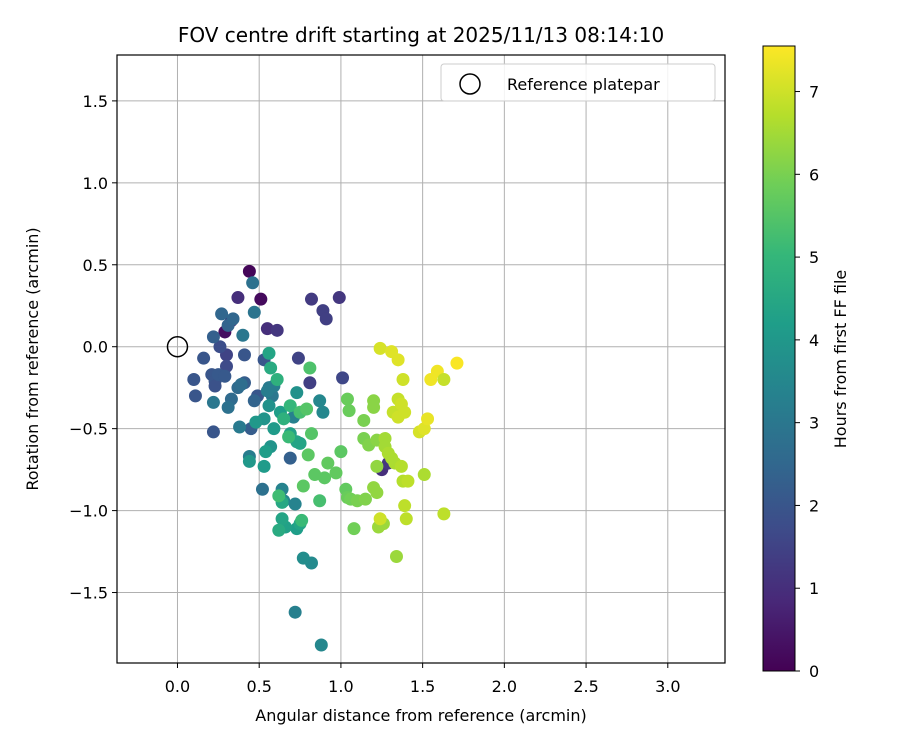 The width and height of the screenshot is (900, 754). I want to click on x-tick-label: 1.5, so click(422, 686).